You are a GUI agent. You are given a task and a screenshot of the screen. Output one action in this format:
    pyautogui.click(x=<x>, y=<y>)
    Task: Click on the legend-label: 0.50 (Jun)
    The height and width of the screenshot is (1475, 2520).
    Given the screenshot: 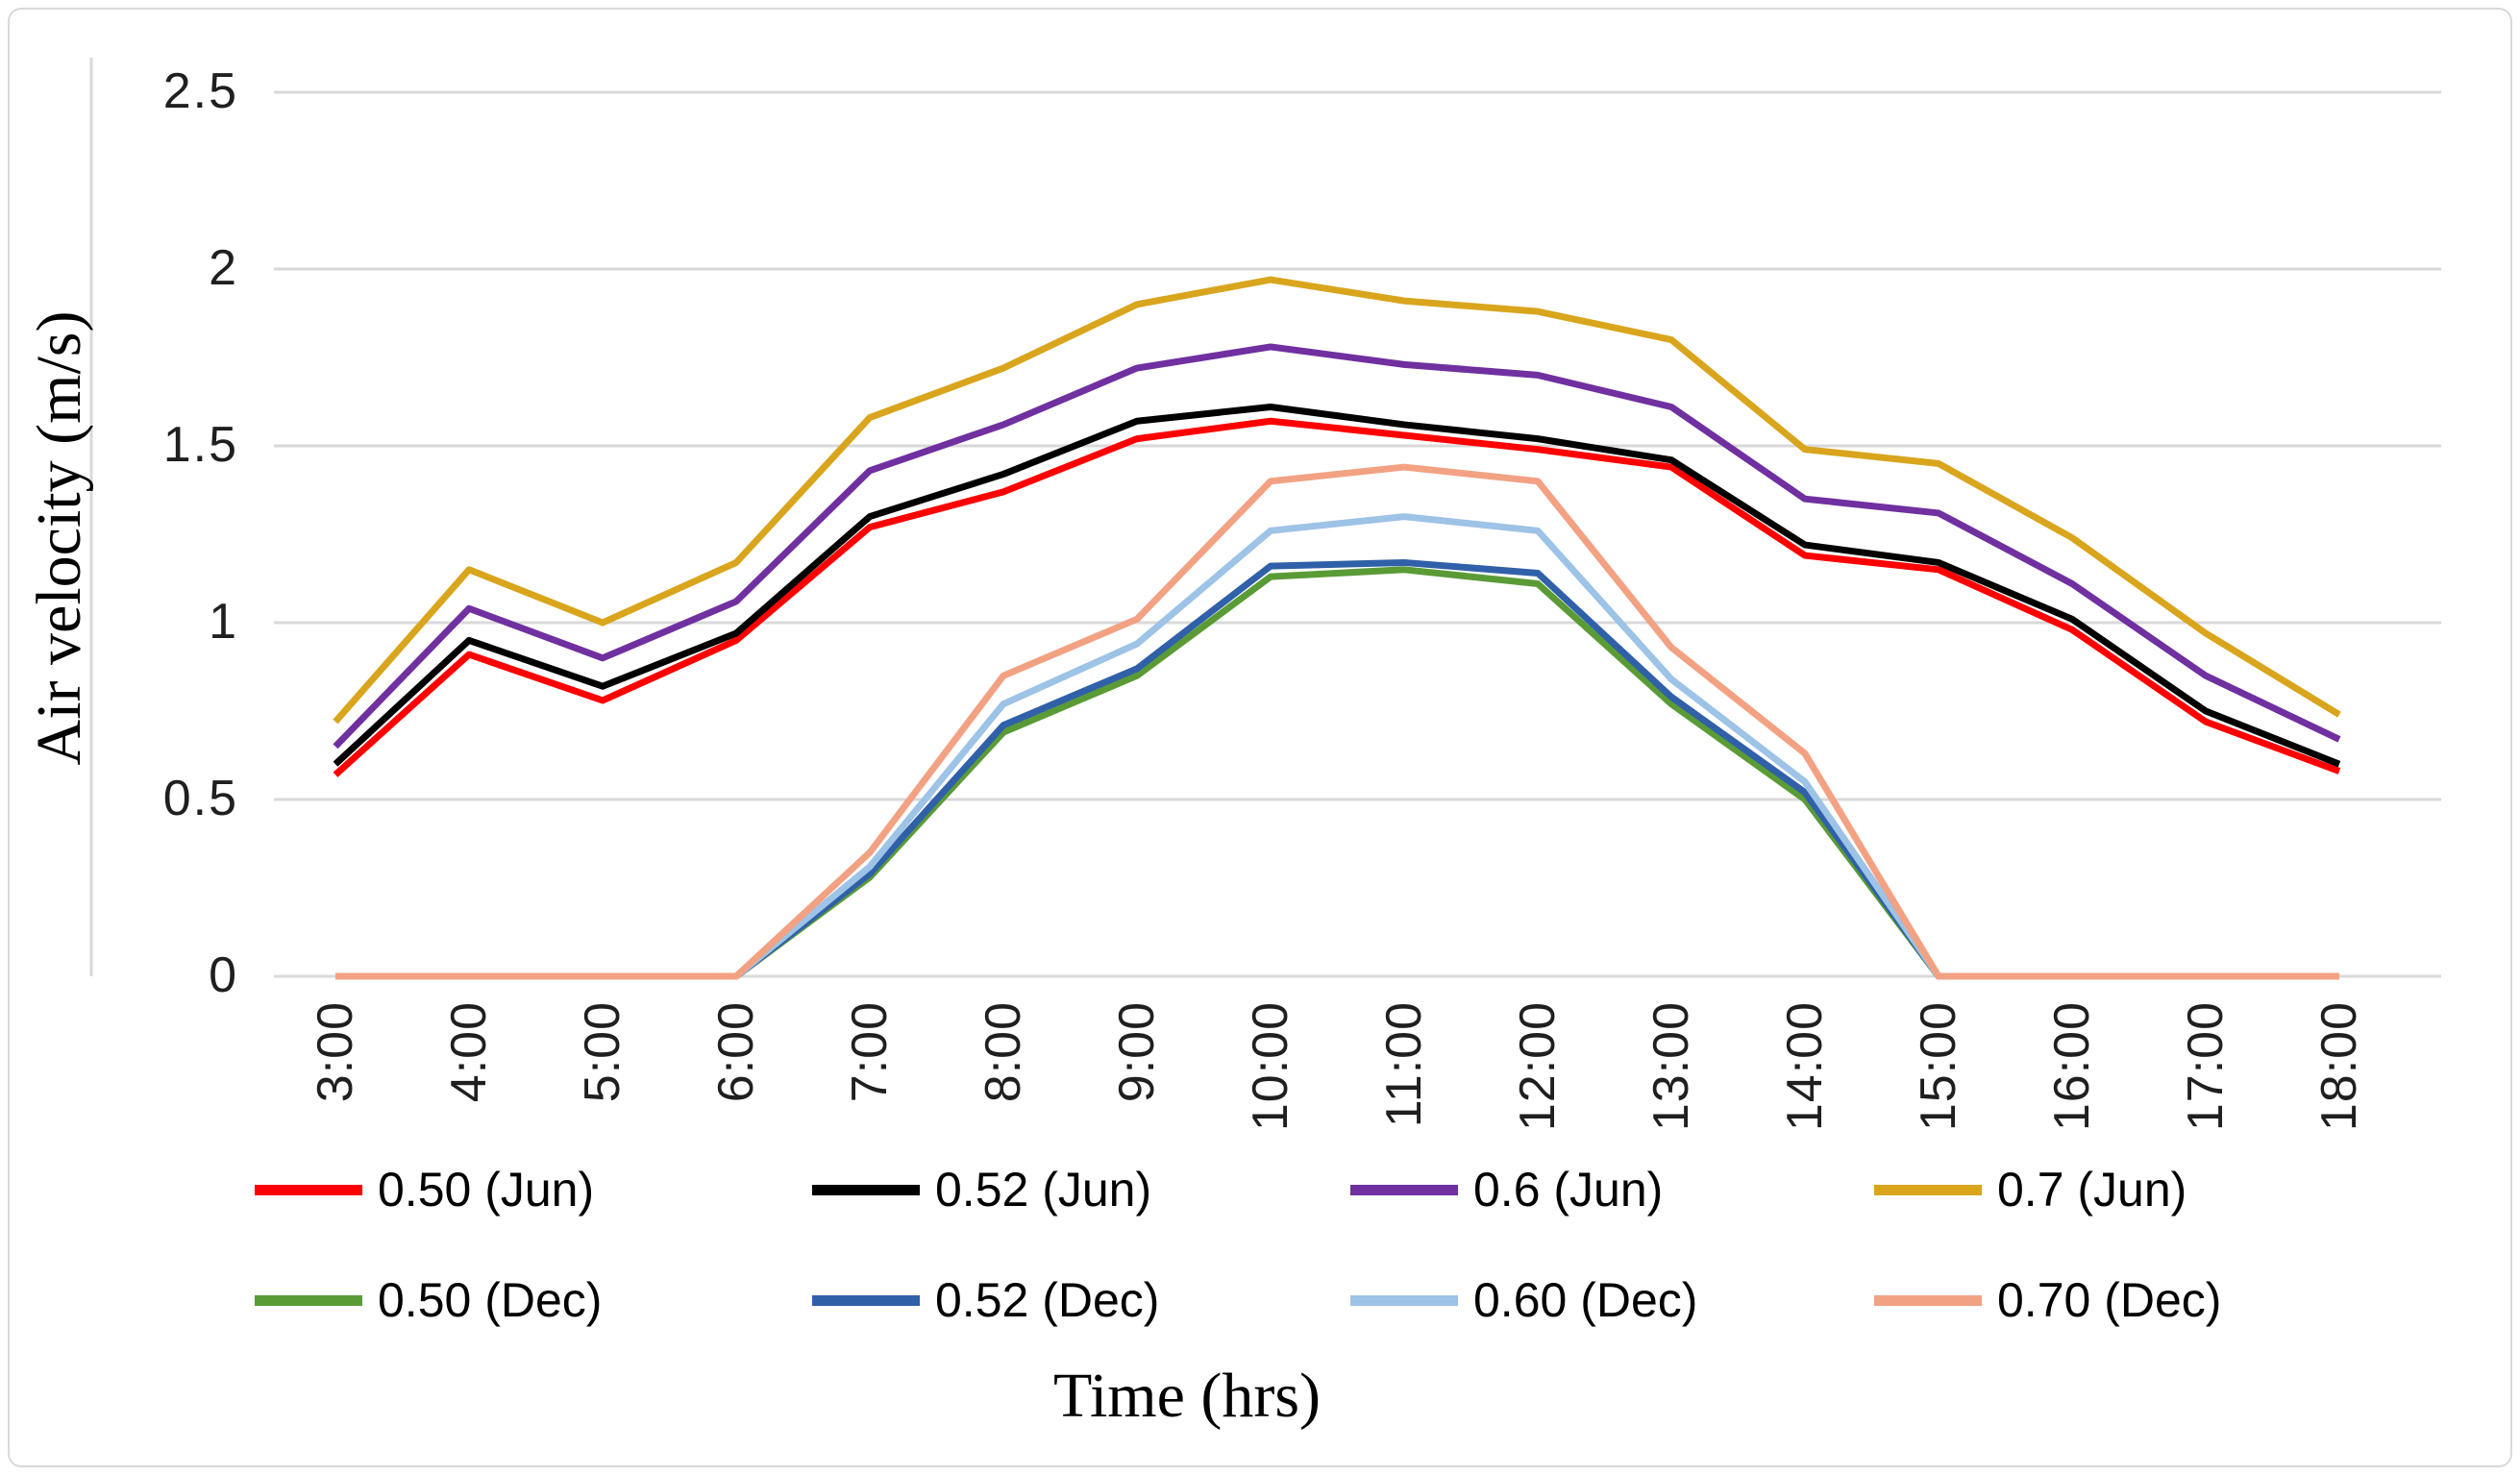 What is the action you would take?
    pyautogui.click(x=487, y=1190)
    